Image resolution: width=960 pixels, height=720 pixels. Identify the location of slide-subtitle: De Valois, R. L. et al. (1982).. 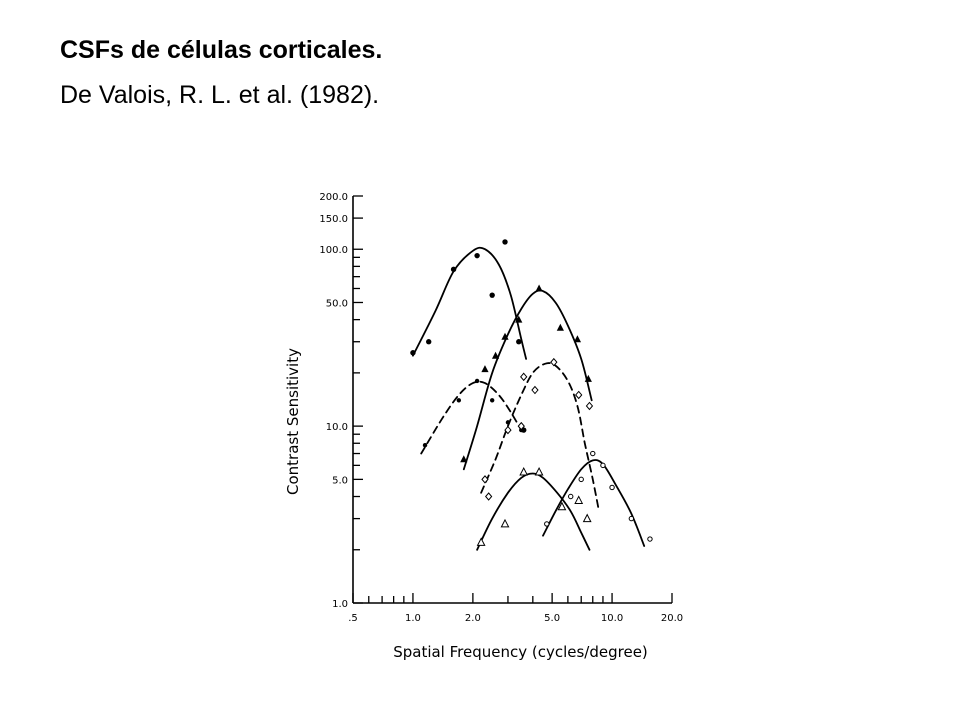
(220, 95).